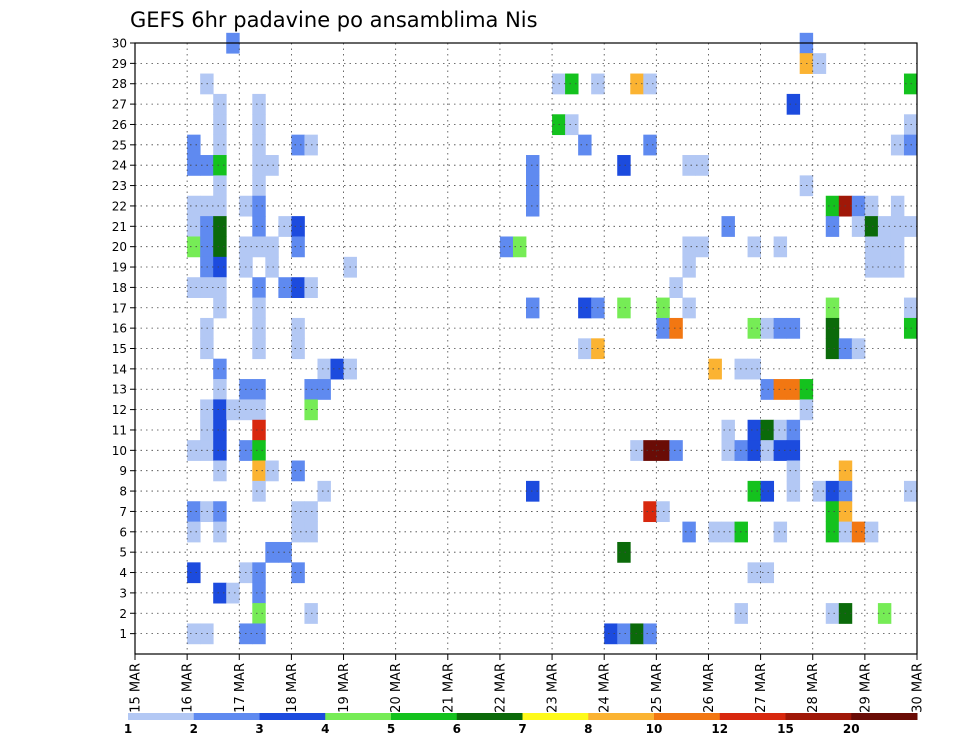 This screenshot has width=960, height=742. What do you see at coordinates (119, 451) in the screenshot?
I see `y-tick-label: 10` at bounding box center [119, 451].